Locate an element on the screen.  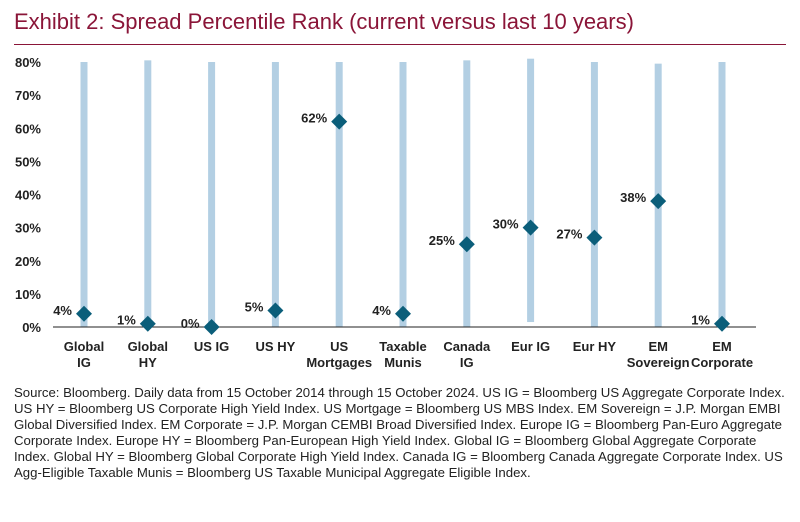
category-label: Taxable is located at coordinates (402, 346).